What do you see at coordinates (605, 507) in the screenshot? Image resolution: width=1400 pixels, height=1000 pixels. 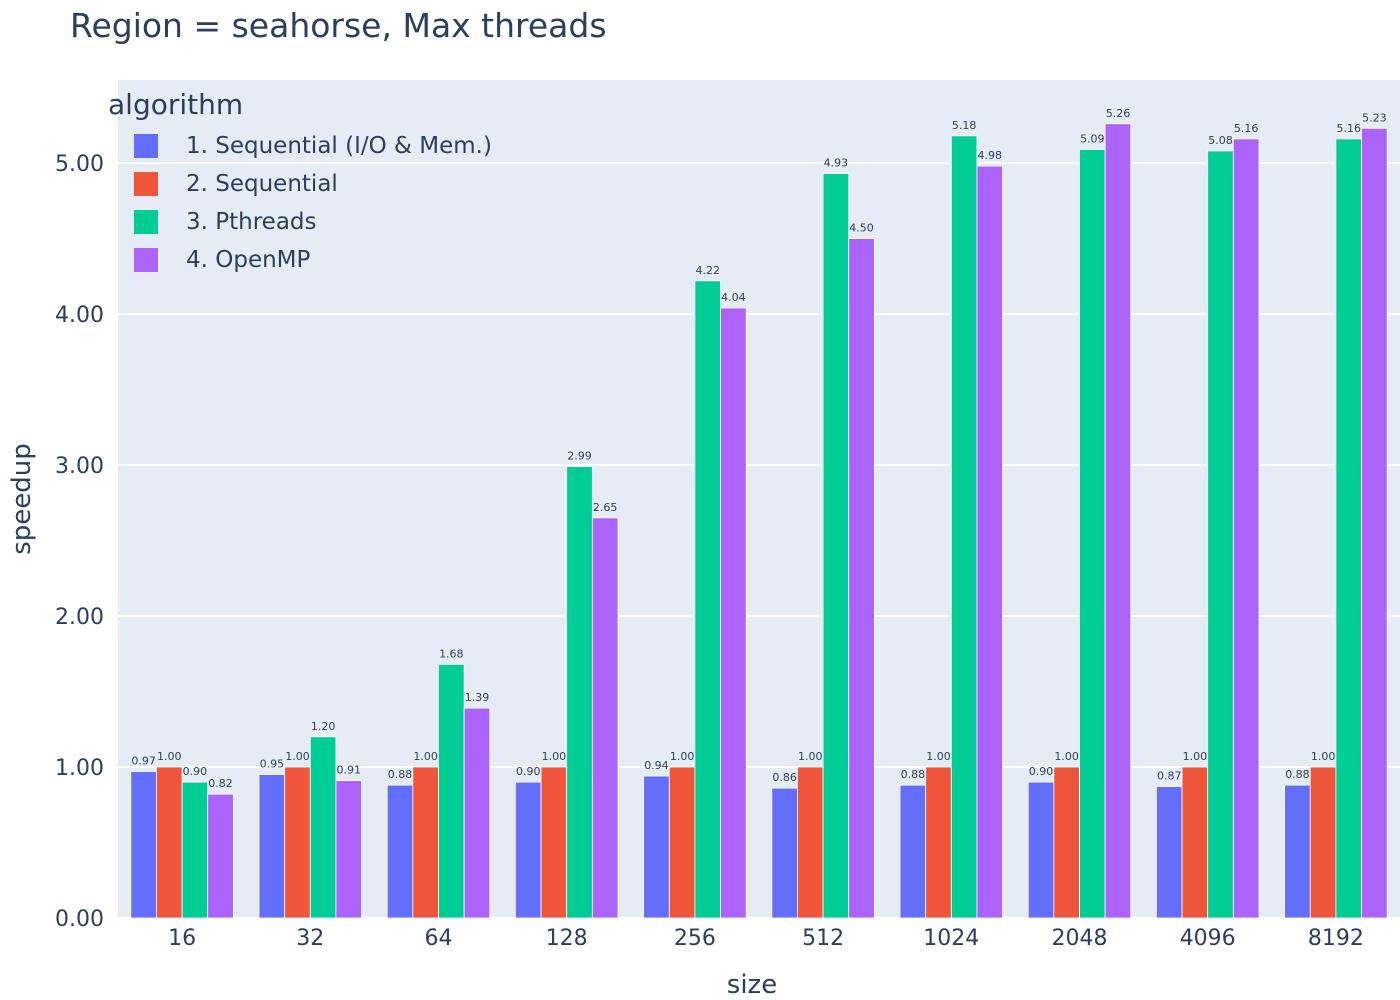 I see `bar-value-label: 2.65` at bounding box center [605, 507].